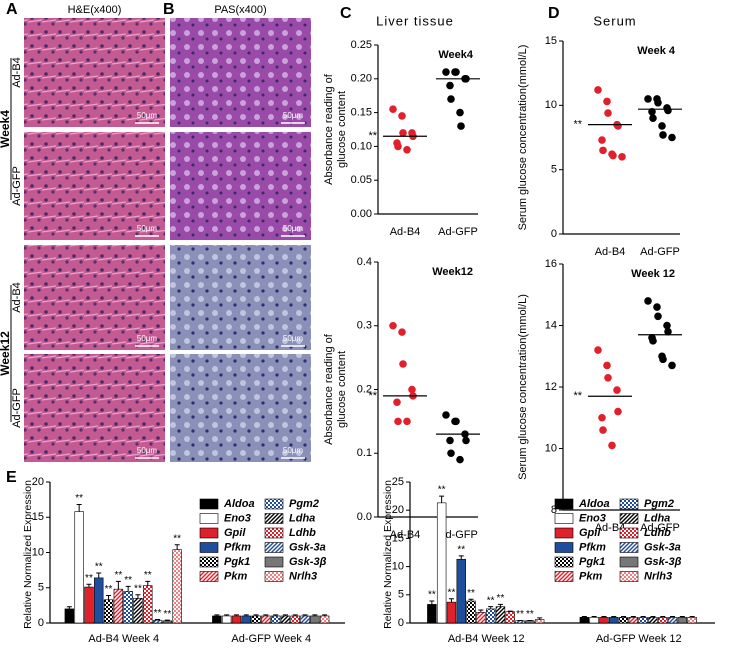 The width and height of the screenshot is (745, 659). What do you see at coordinates (662, 547) in the screenshot?
I see `legend-label: Gsk-3a` at bounding box center [662, 547].